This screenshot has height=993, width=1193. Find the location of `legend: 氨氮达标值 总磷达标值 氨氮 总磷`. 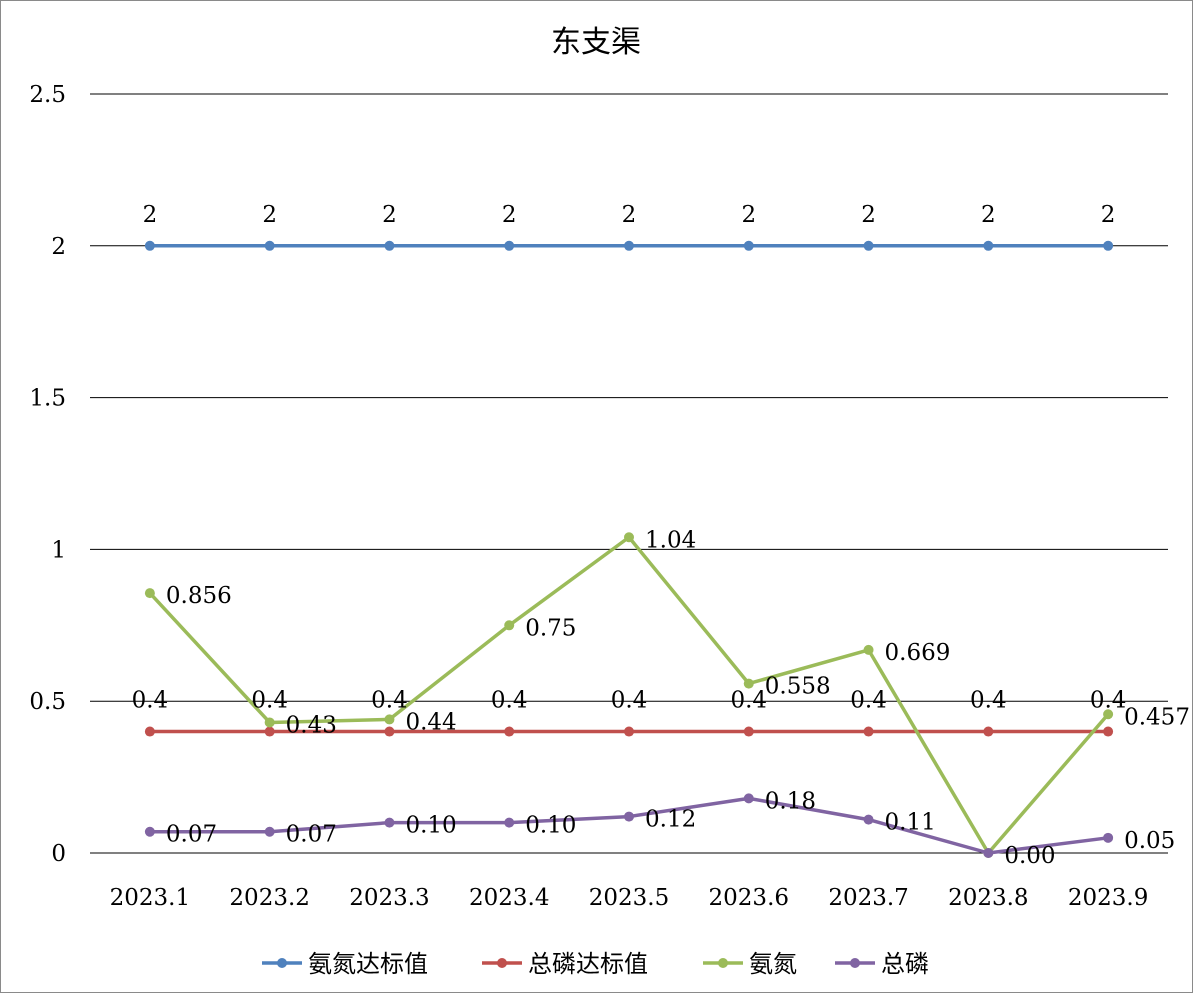

legend: 氨氮达标值 总磷达标值 氨氮 总磷 is located at coordinates (595, 964).